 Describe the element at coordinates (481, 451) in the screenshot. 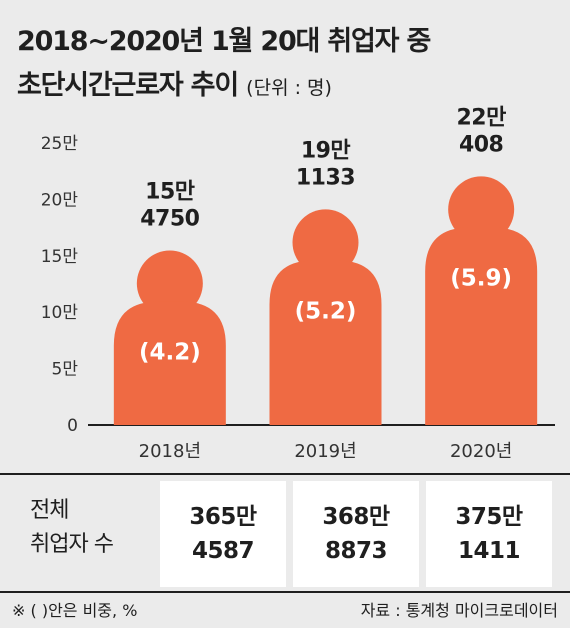

I see `x-tick-label: 2020년` at that location.